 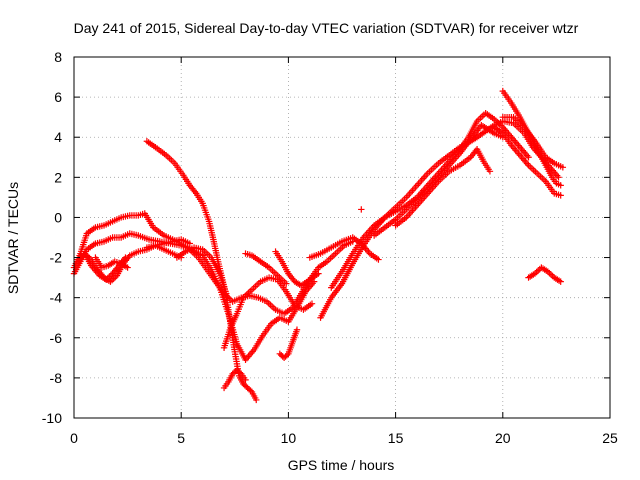 What do you see at coordinates (503, 438) in the screenshot?
I see `x-tick-label: 20` at bounding box center [503, 438].